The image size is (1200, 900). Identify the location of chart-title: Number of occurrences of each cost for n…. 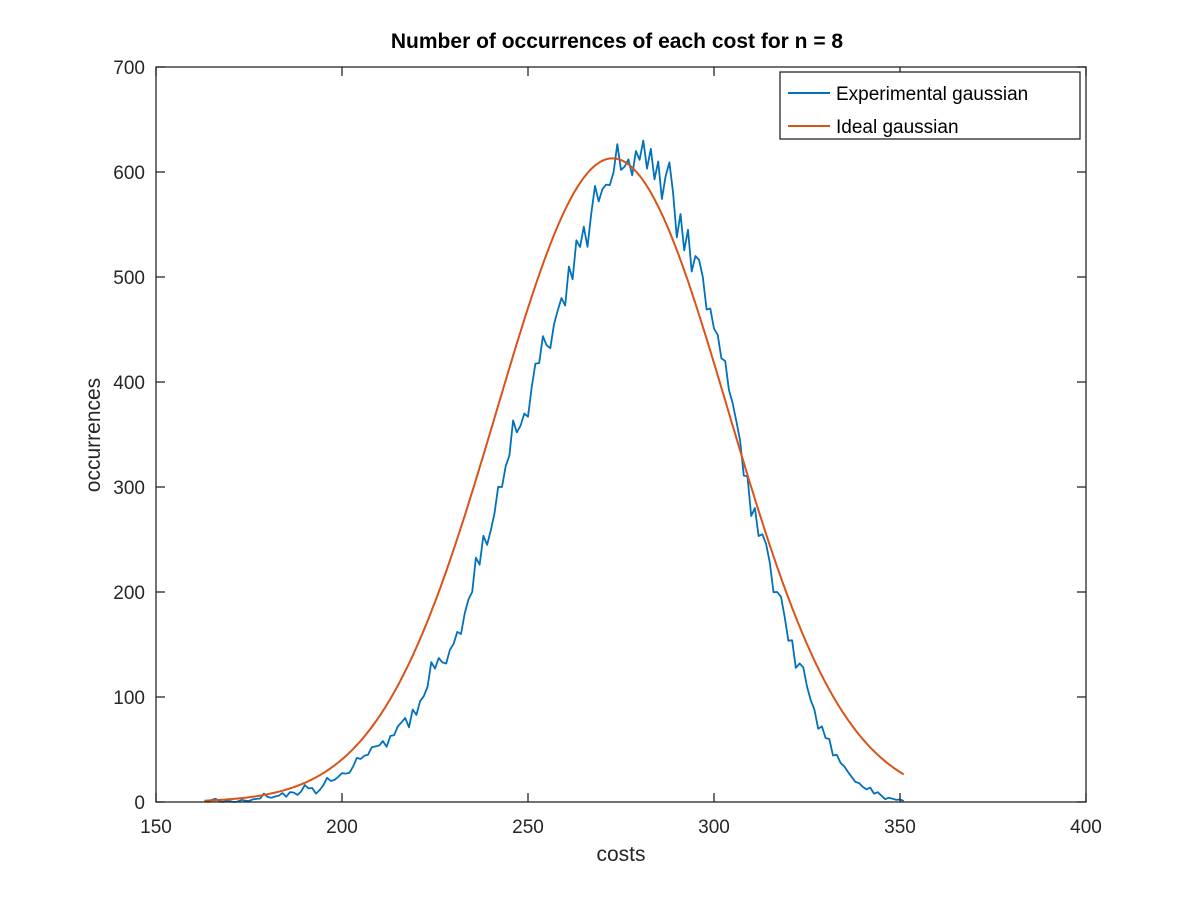
(617, 41).